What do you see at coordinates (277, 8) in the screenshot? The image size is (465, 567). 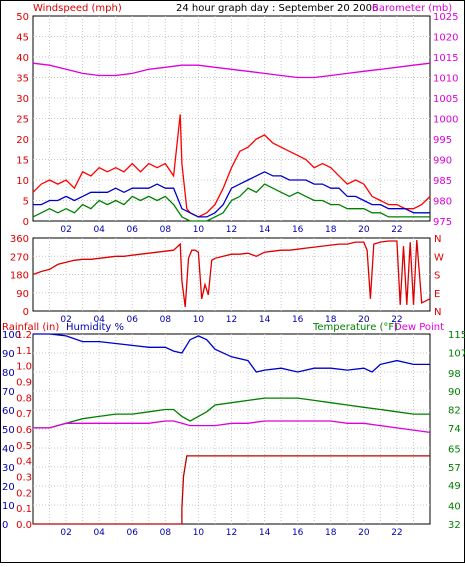 I see `chart-title: 24 hour graph day : September 20 2006` at bounding box center [277, 8].